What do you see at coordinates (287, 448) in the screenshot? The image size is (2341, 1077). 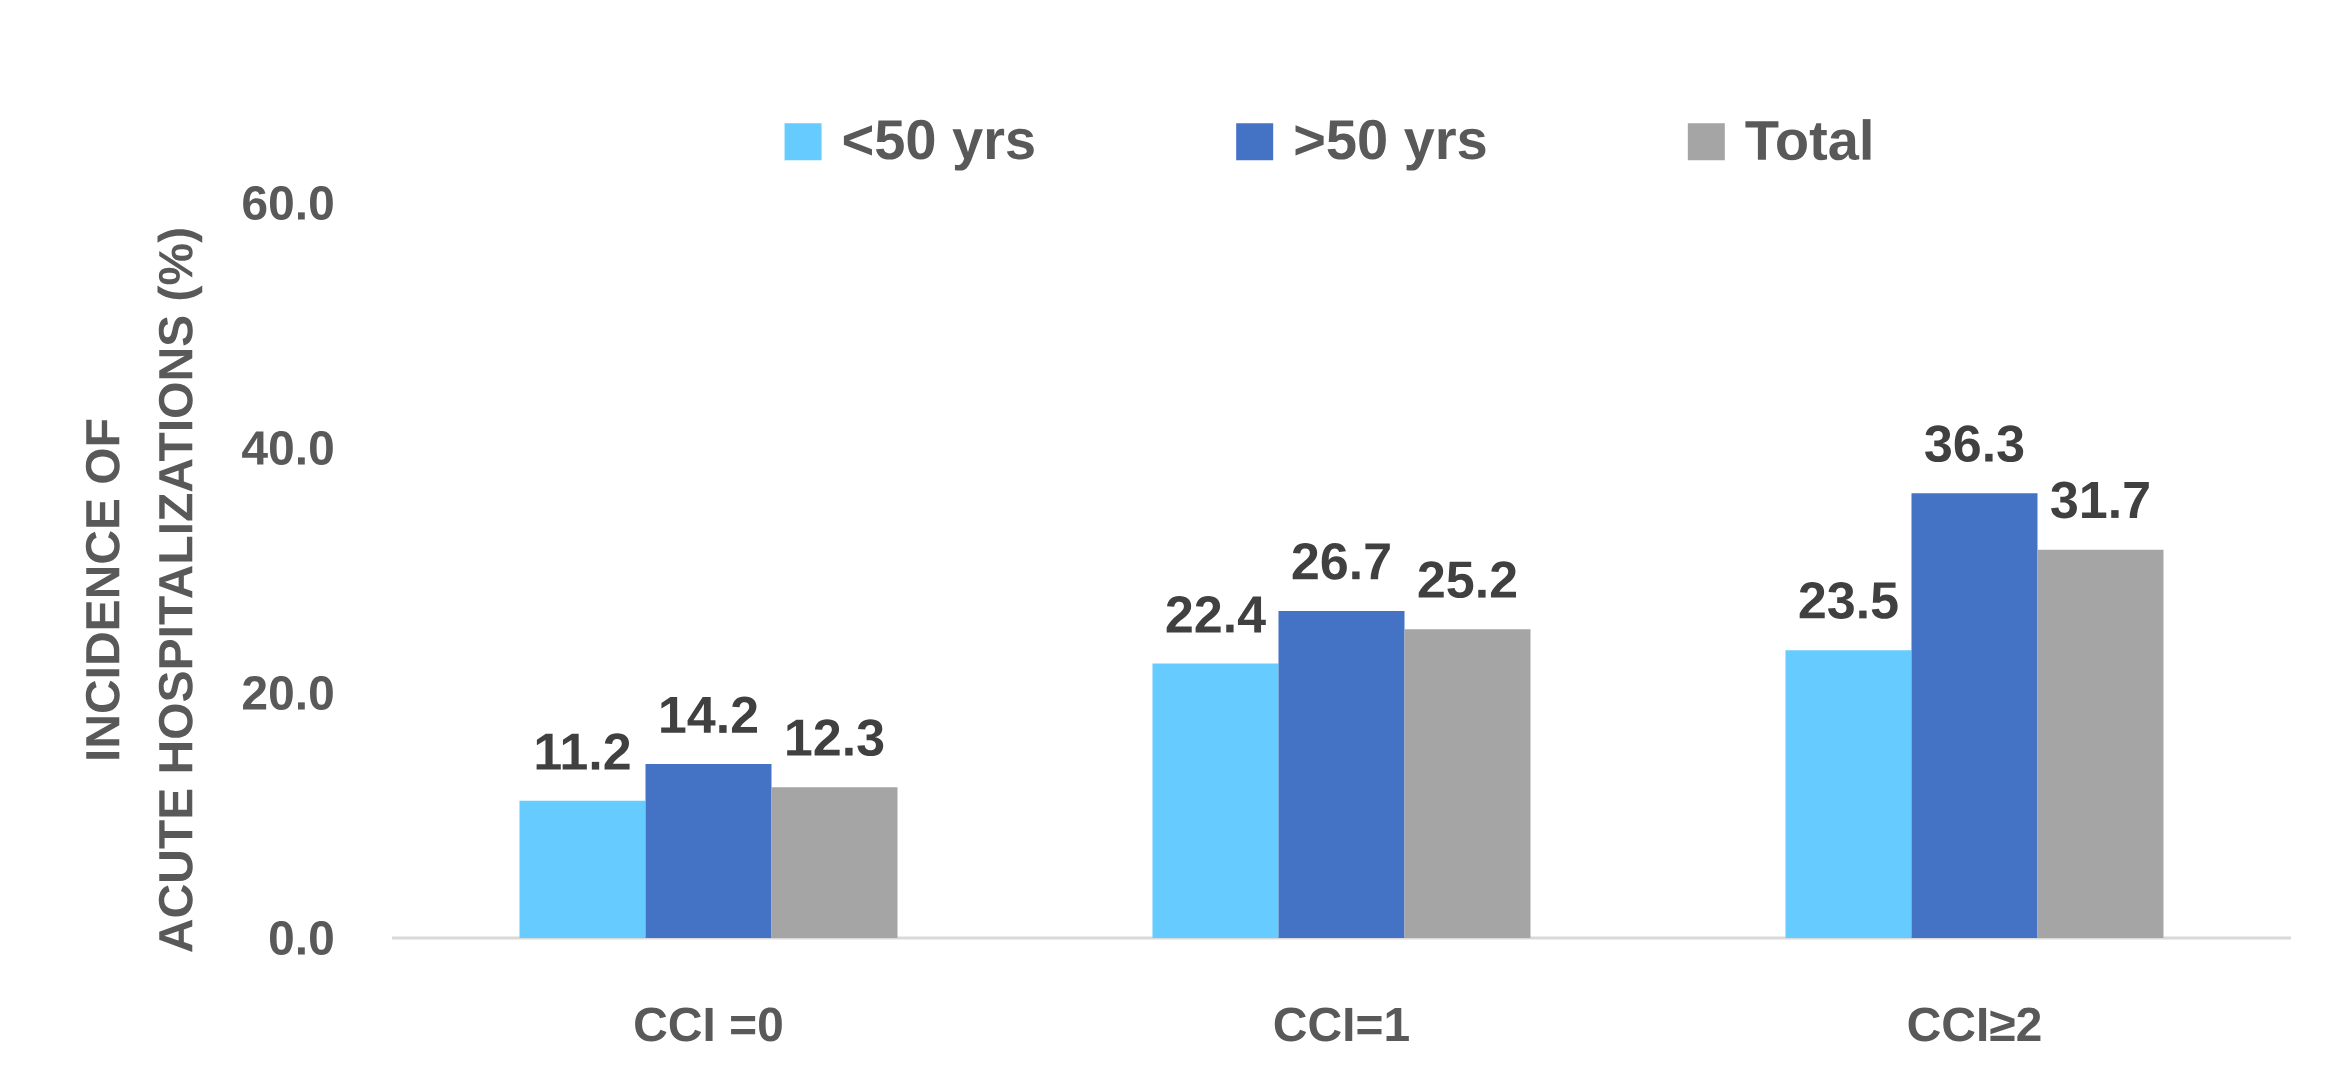 I see `y-tick-label: 40.0` at bounding box center [287, 448].